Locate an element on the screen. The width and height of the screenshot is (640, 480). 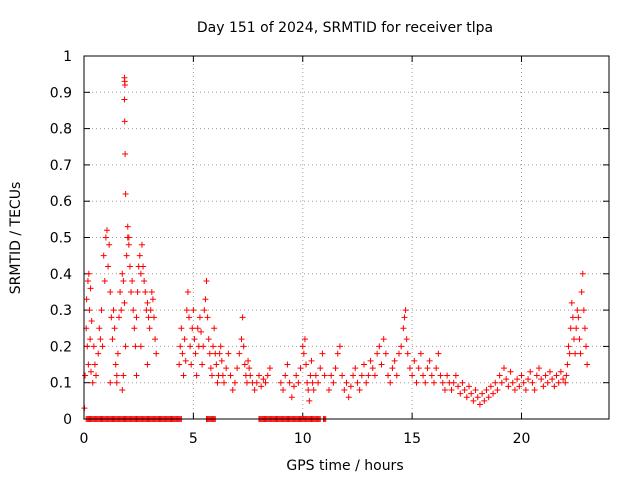
x-tick-label: 5 is located at coordinates (193, 439).